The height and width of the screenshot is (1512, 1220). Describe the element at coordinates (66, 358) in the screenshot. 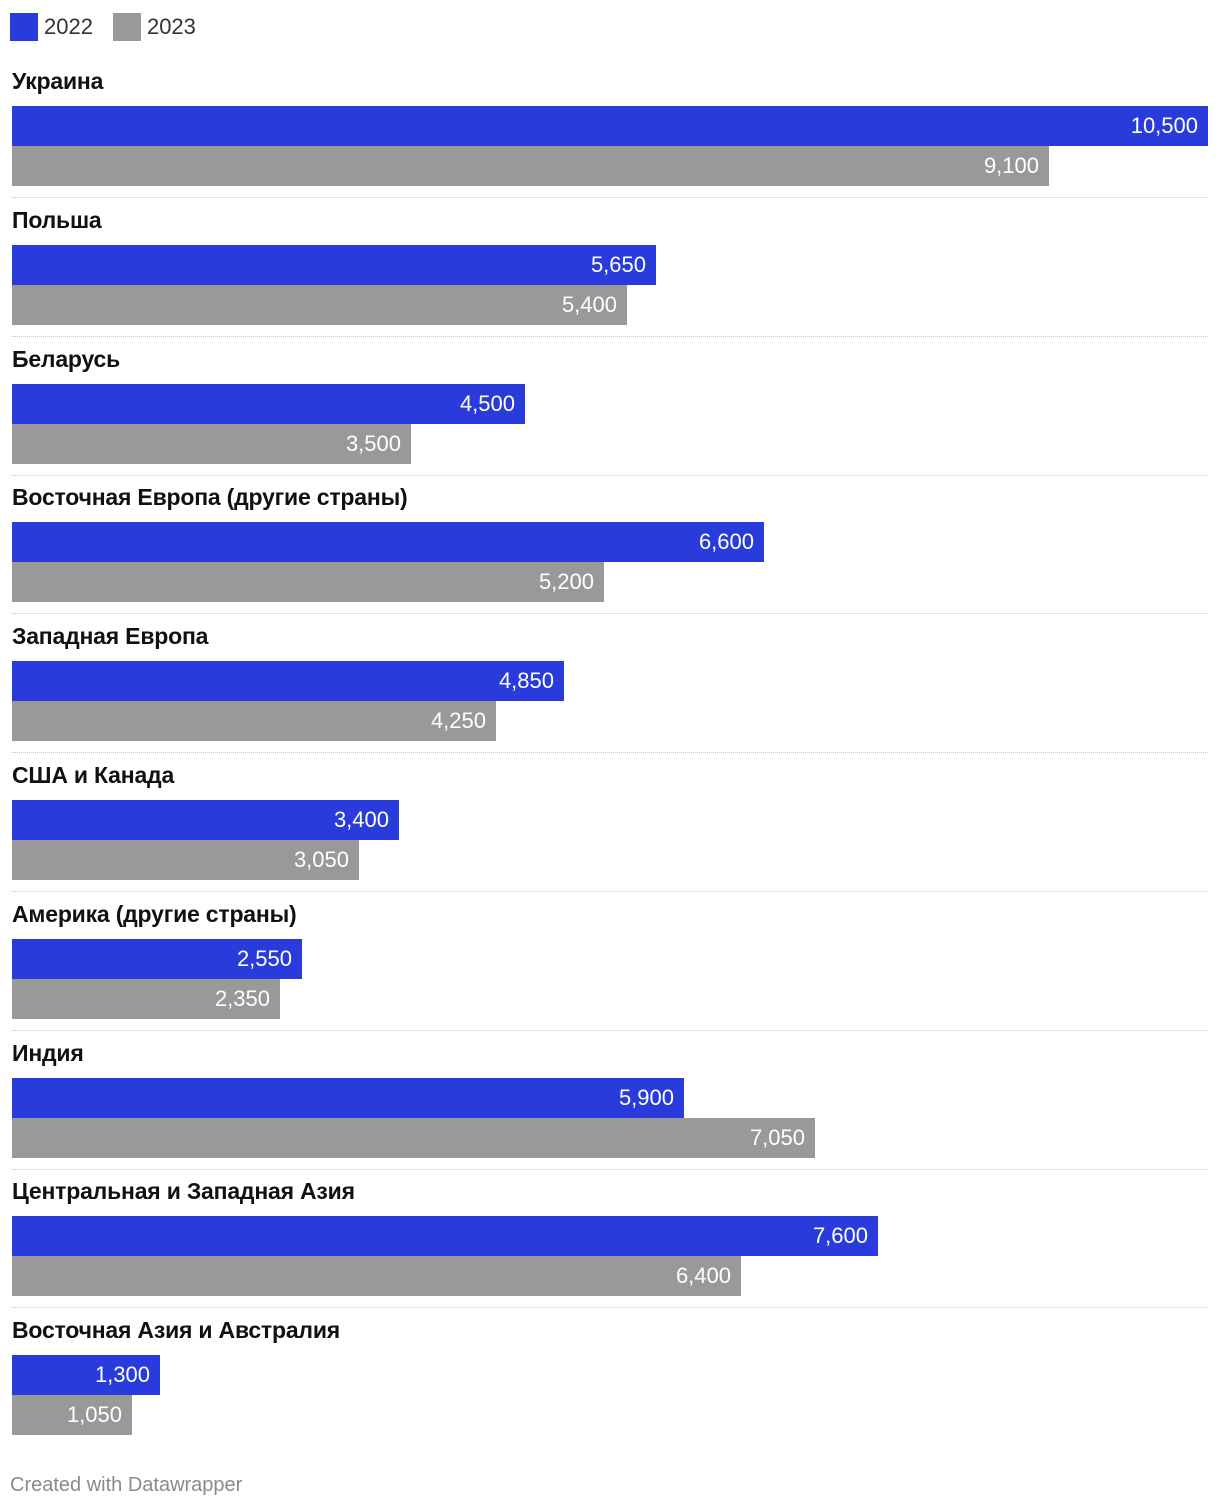

I see `category-label: Беларусь` at that location.